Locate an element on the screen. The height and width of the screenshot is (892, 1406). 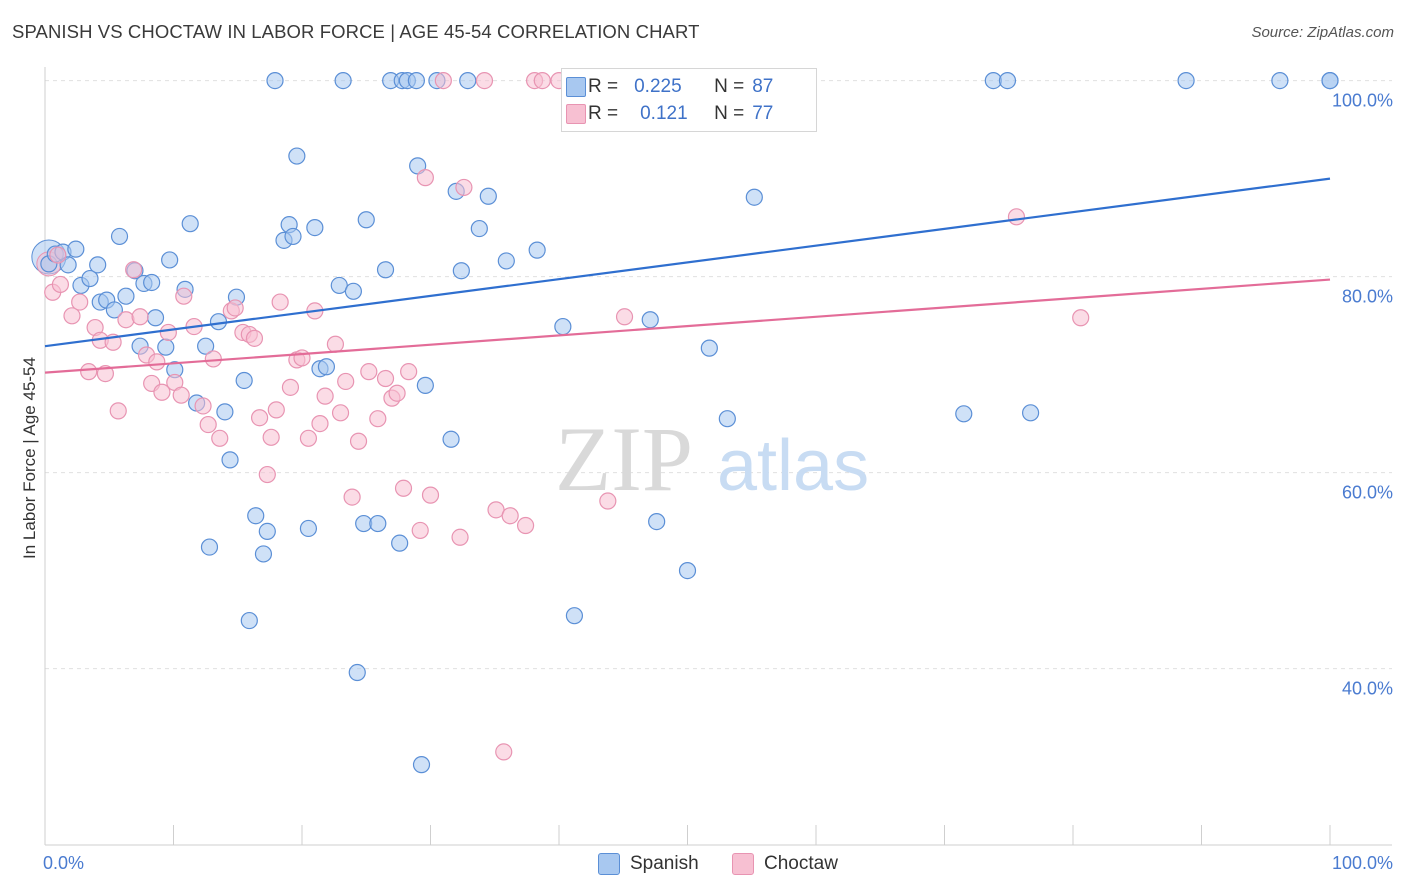
bottom-spanish-label: Spanish is located at coordinates (664, 863).